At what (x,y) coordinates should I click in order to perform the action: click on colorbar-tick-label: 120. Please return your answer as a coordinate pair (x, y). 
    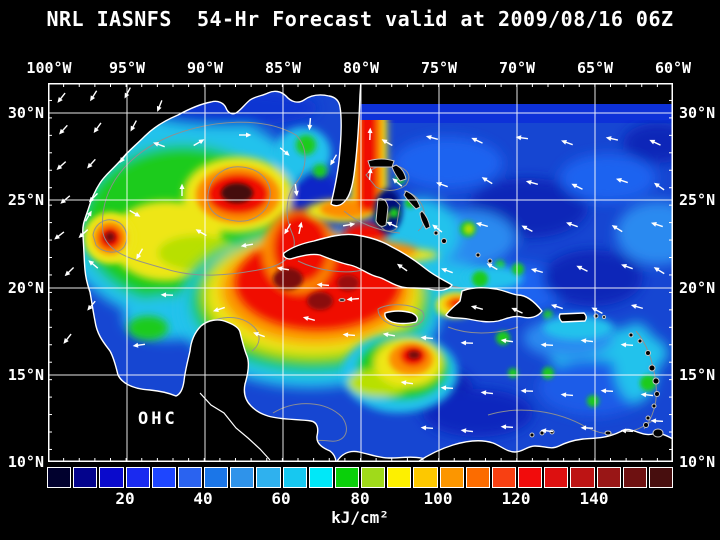
    Looking at the image, I should click on (516, 498).